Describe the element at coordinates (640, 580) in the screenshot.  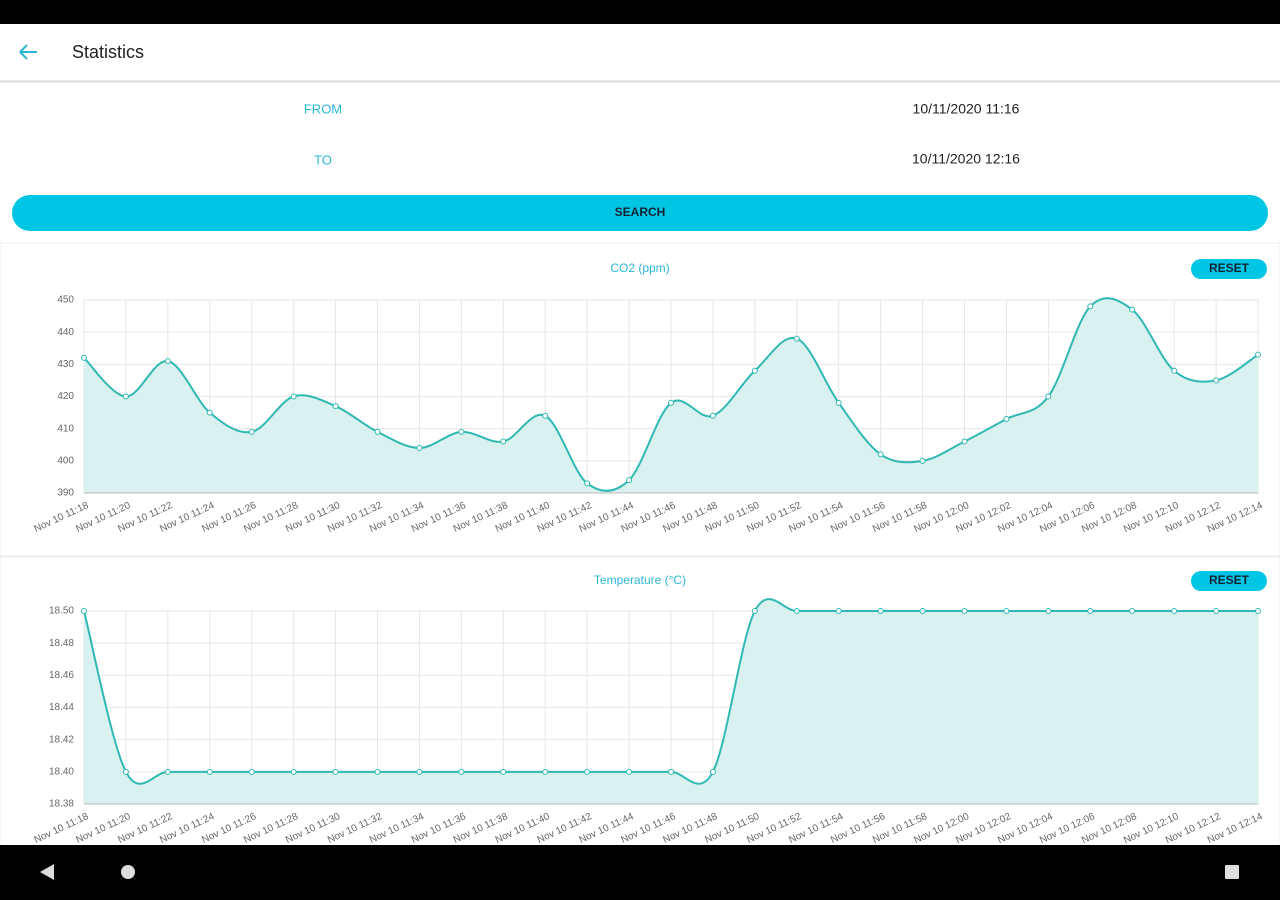
I see `chart-title: Temperature (°C)` at that location.